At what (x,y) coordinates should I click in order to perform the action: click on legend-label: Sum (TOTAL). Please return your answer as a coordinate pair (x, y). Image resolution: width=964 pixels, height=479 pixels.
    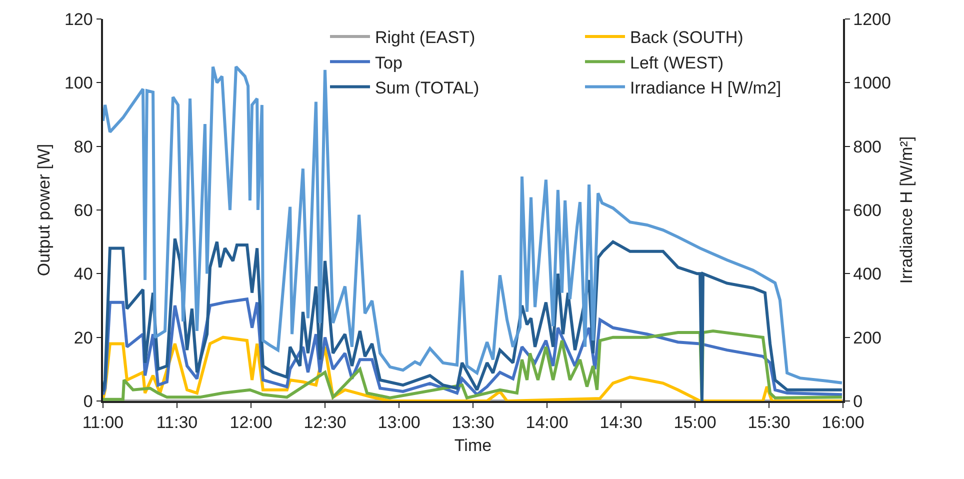
    Looking at the image, I should click on (427, 88).